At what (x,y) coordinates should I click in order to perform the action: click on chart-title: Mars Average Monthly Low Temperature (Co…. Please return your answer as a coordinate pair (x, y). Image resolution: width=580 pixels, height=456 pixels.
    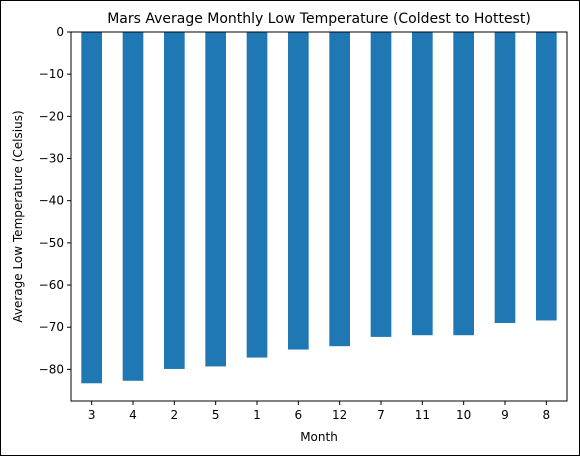
    Looking at the image, I should click on (319, 19).